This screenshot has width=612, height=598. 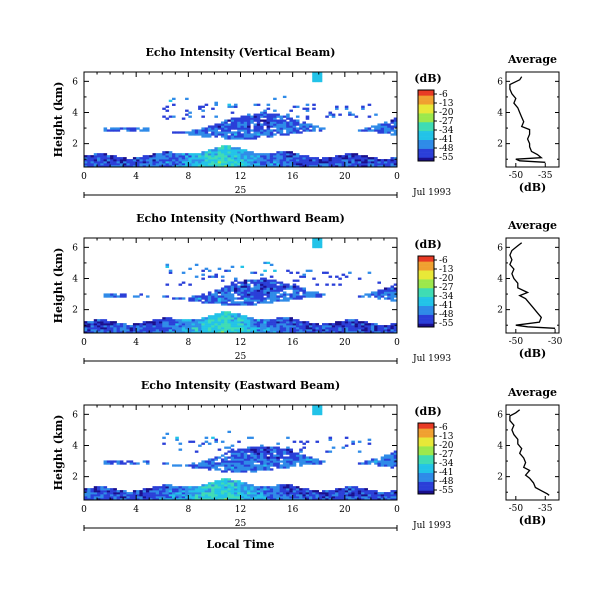 What do you see at coordinates (426, 452) in the screenshot?
I see `colorbar-segment` at bounding box center [426, 452].